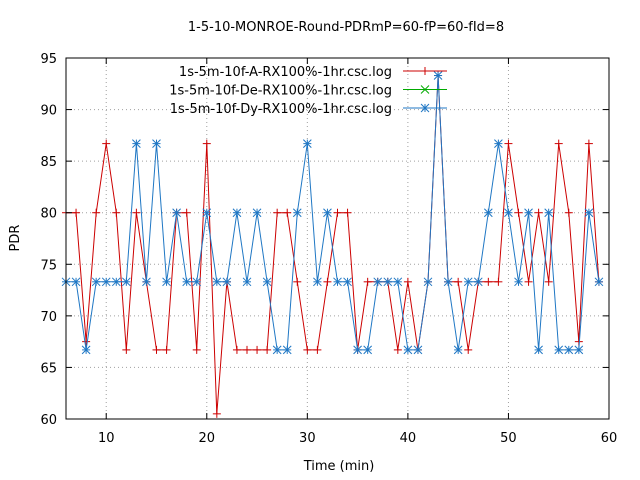  I want to click on x-tick-label: 50, so click(508, 438).